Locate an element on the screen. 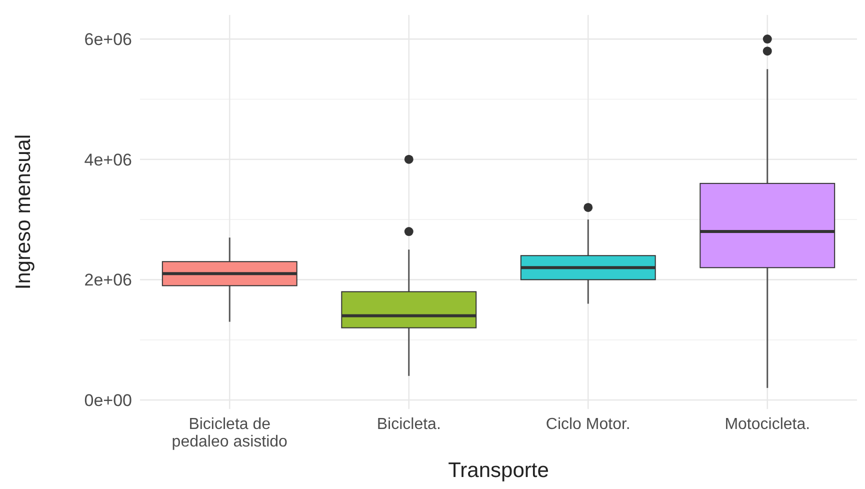  y-tick-label: 4e+06 is located at coordinates (108, 160).